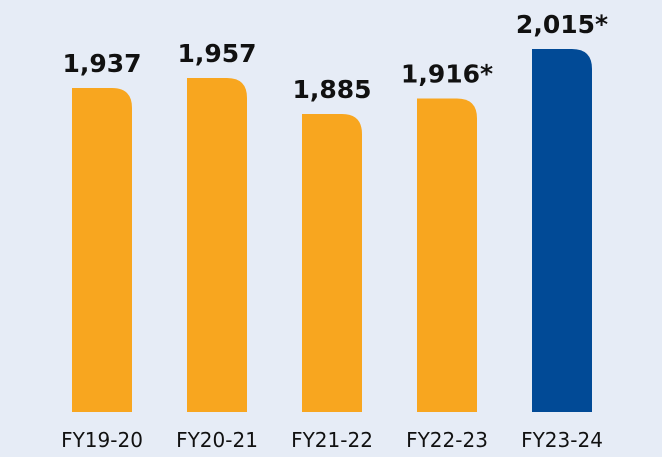 The width and height of the screenshot is (662, 457). What do you see at coordinates (217, 440) in the screenshot?
I see `category-label-fy20-21: FY20-21` at bounding box center [217, 440].